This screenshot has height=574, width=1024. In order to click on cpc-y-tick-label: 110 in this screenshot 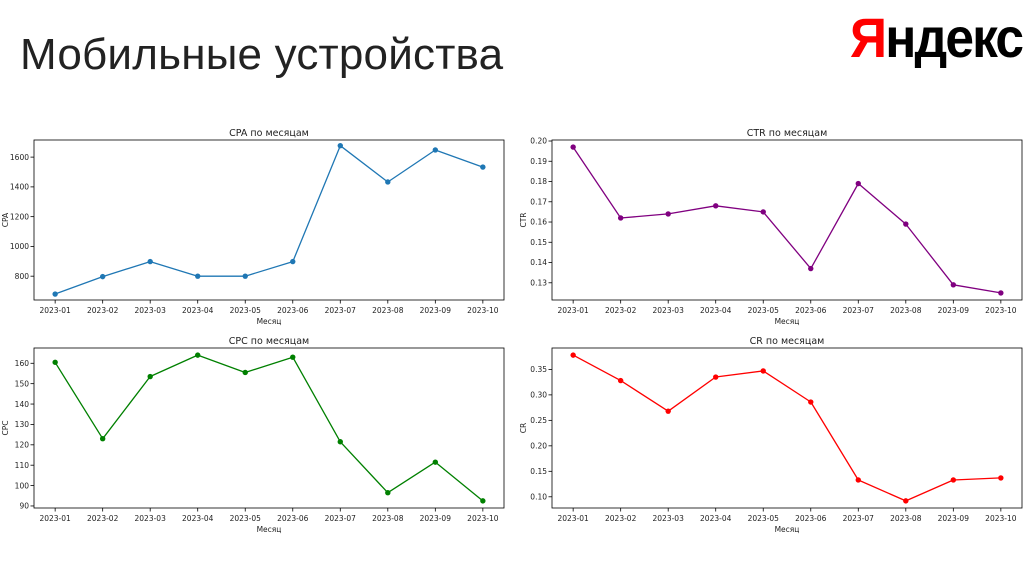, I will do `click(22, 465)`.